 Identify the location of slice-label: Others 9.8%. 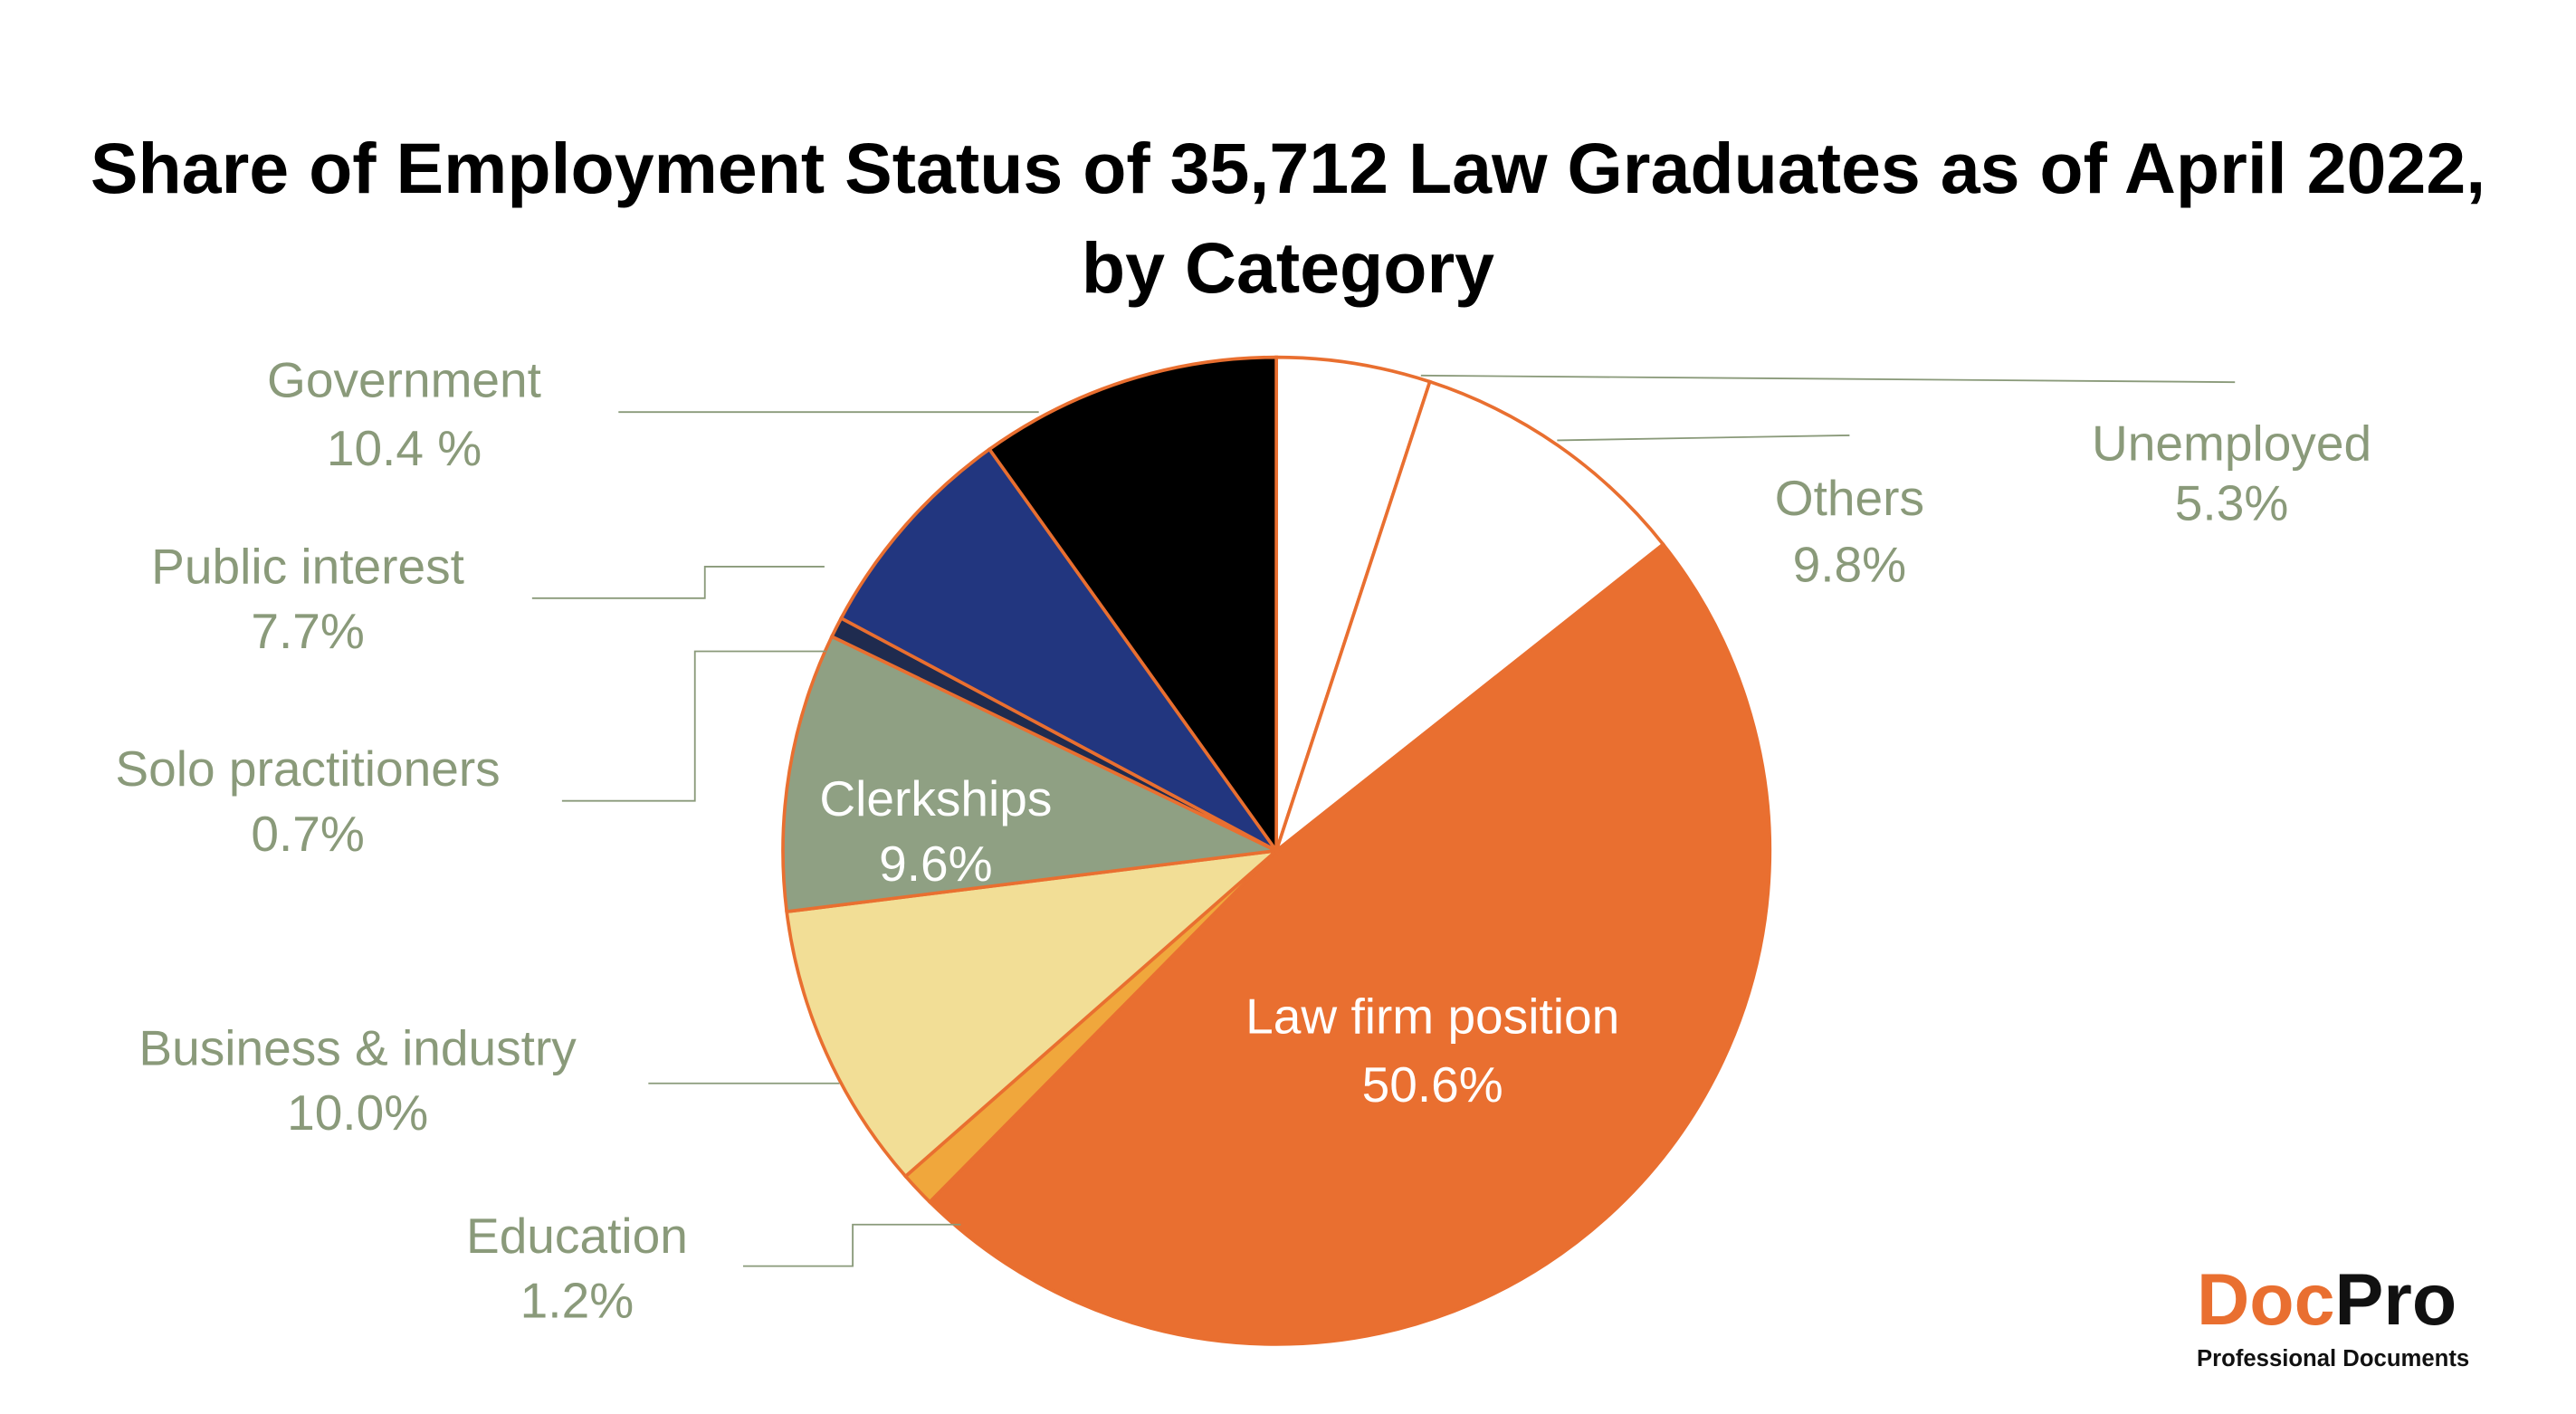
(1849, 531).